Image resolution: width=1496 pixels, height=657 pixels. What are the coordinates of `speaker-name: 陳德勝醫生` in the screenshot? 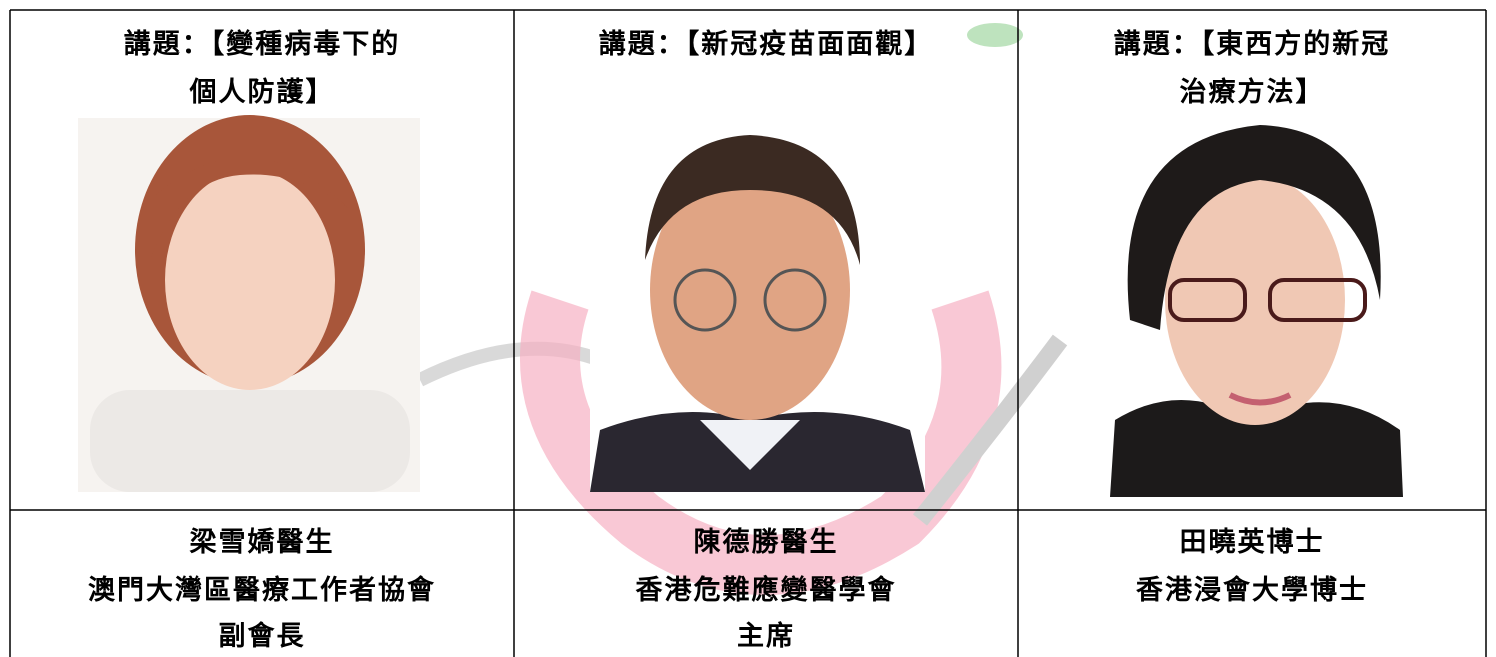 It's located at (766, 542).